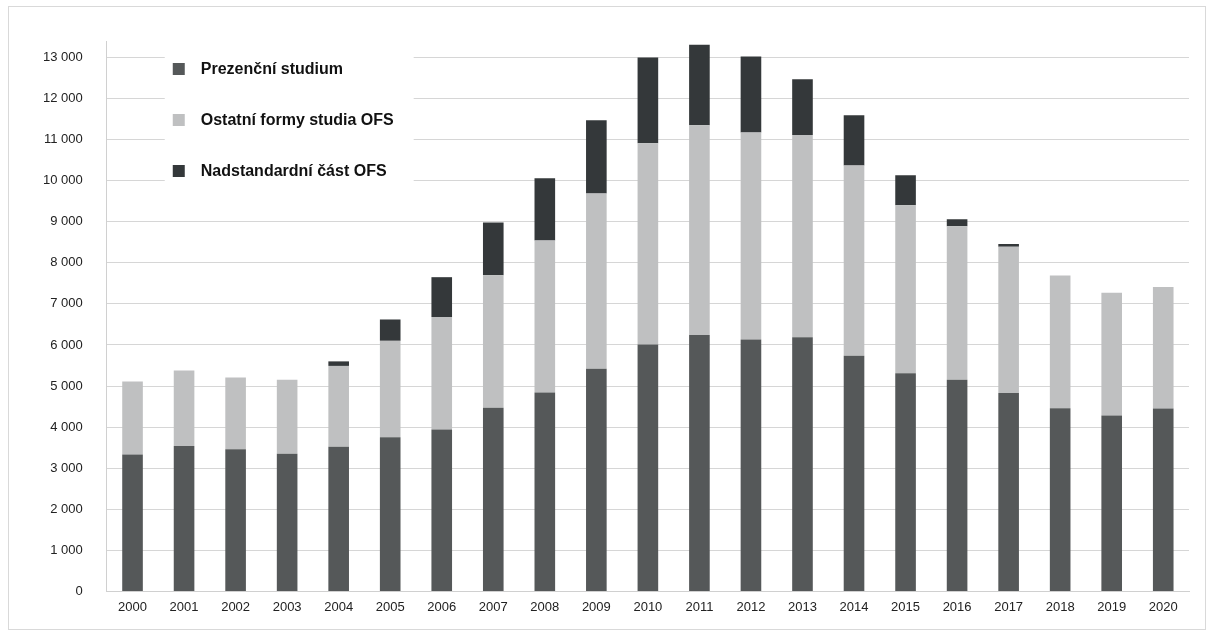 The image size is (1214, 636). What do you see at coordinates (293, 171) in the screenshot?
I see `legend-label: Nadstandardní část OFS` at bounding box center [293, 171].